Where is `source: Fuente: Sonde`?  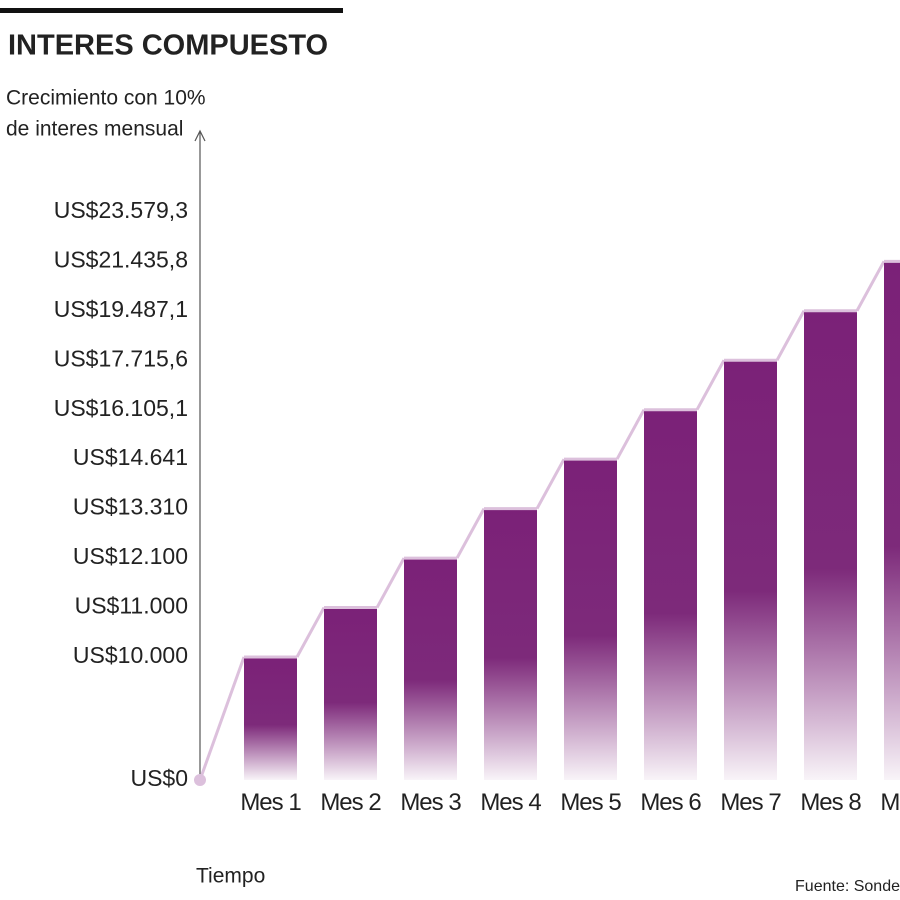 source: Fuente: Sonde is located at coordinates (847, 886).